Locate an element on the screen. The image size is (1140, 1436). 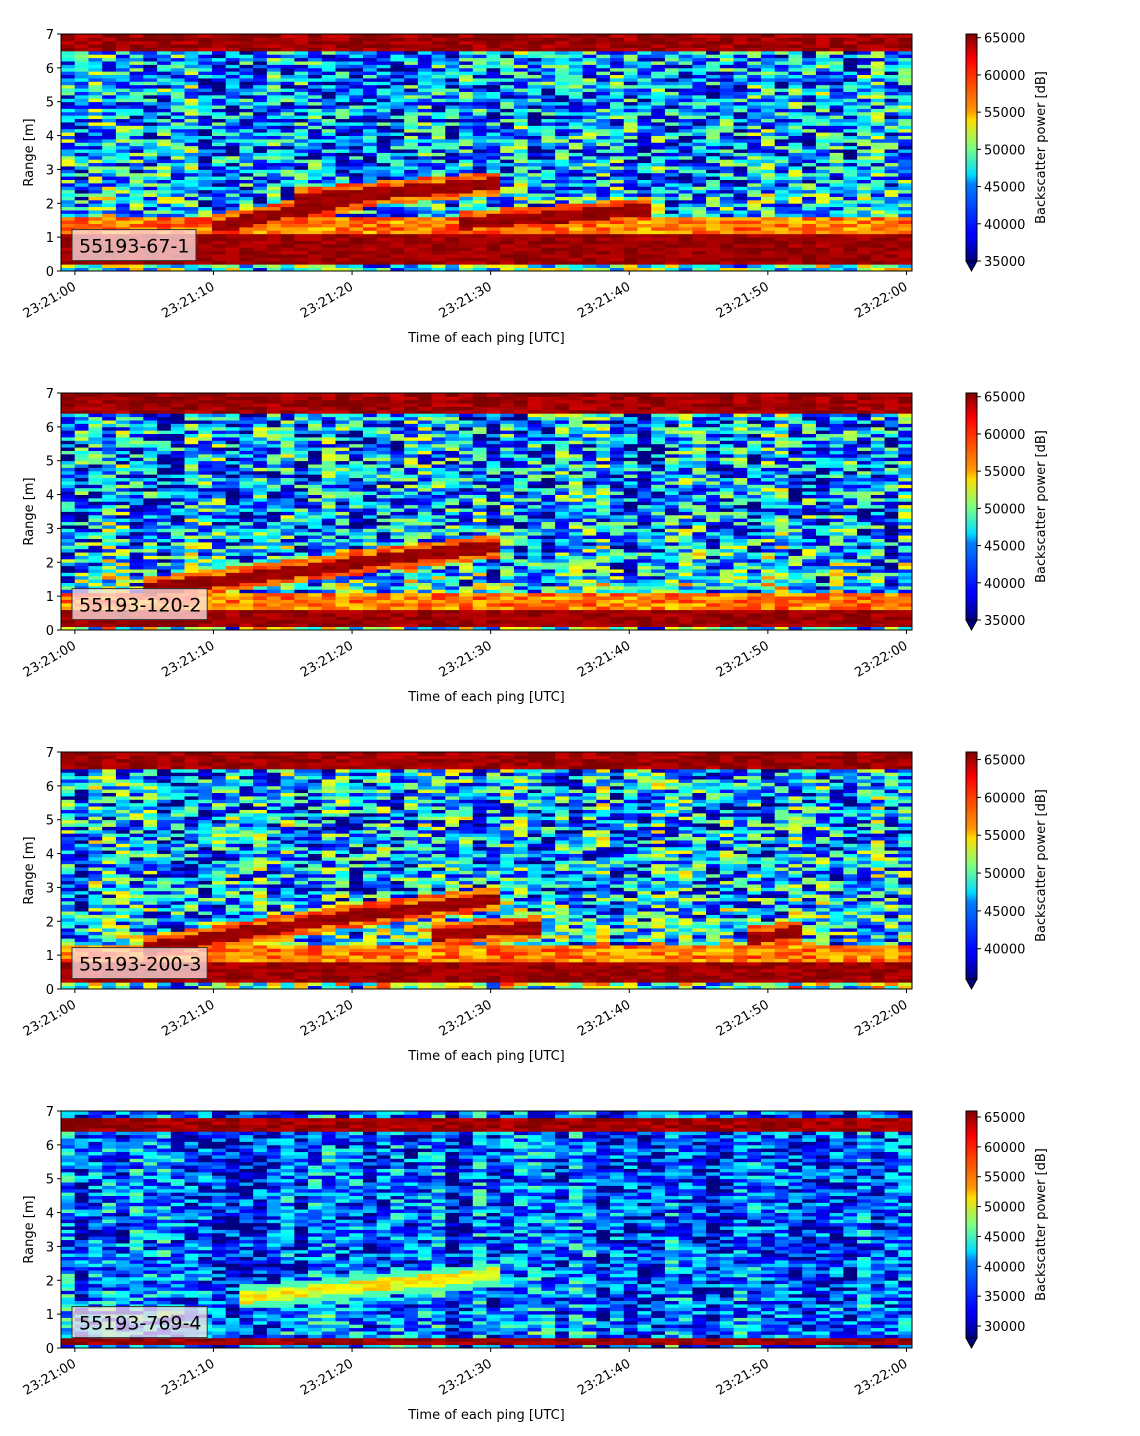
x-tick-label: 23:22:00 is located at coordinates (881, 300).